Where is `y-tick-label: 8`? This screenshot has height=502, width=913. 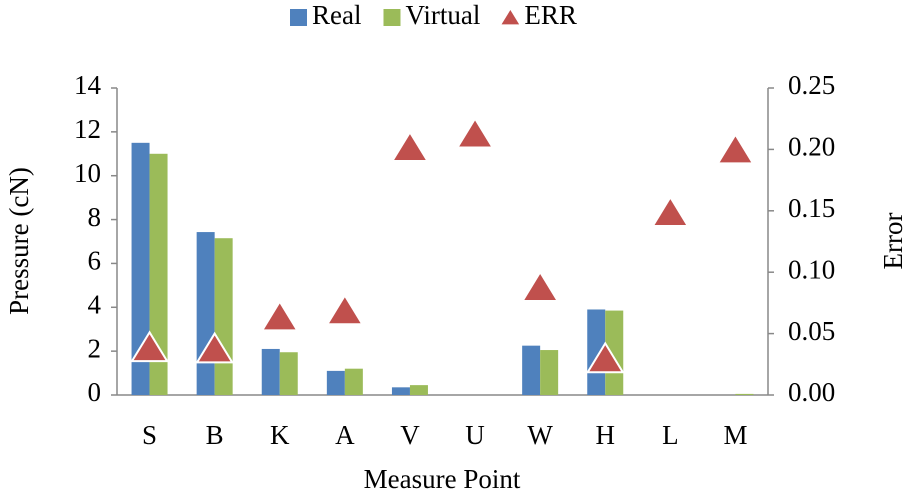
y-tick-label: 8 is located at coordinates (95, 217).